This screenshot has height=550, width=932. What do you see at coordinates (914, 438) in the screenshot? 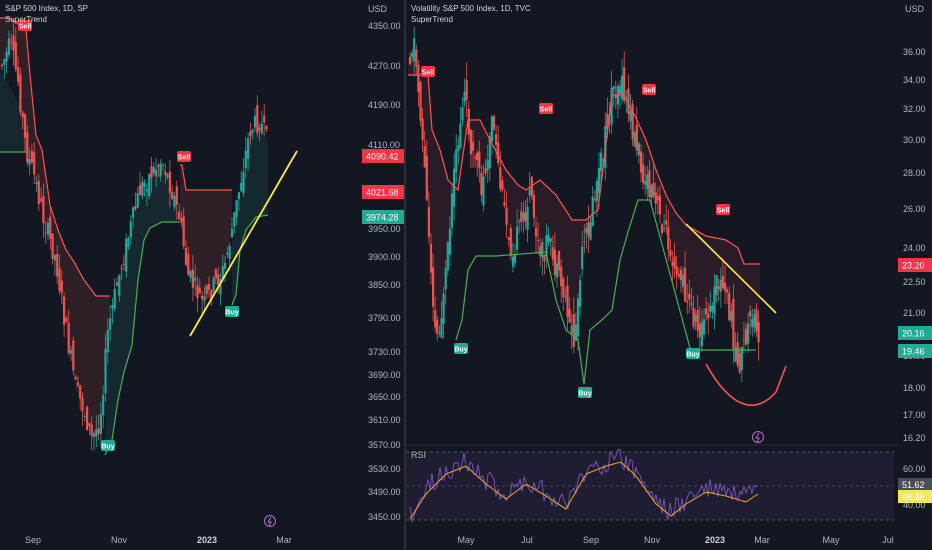
I see `vix-price-tick: 16.20` at bounding box center [914, 438].